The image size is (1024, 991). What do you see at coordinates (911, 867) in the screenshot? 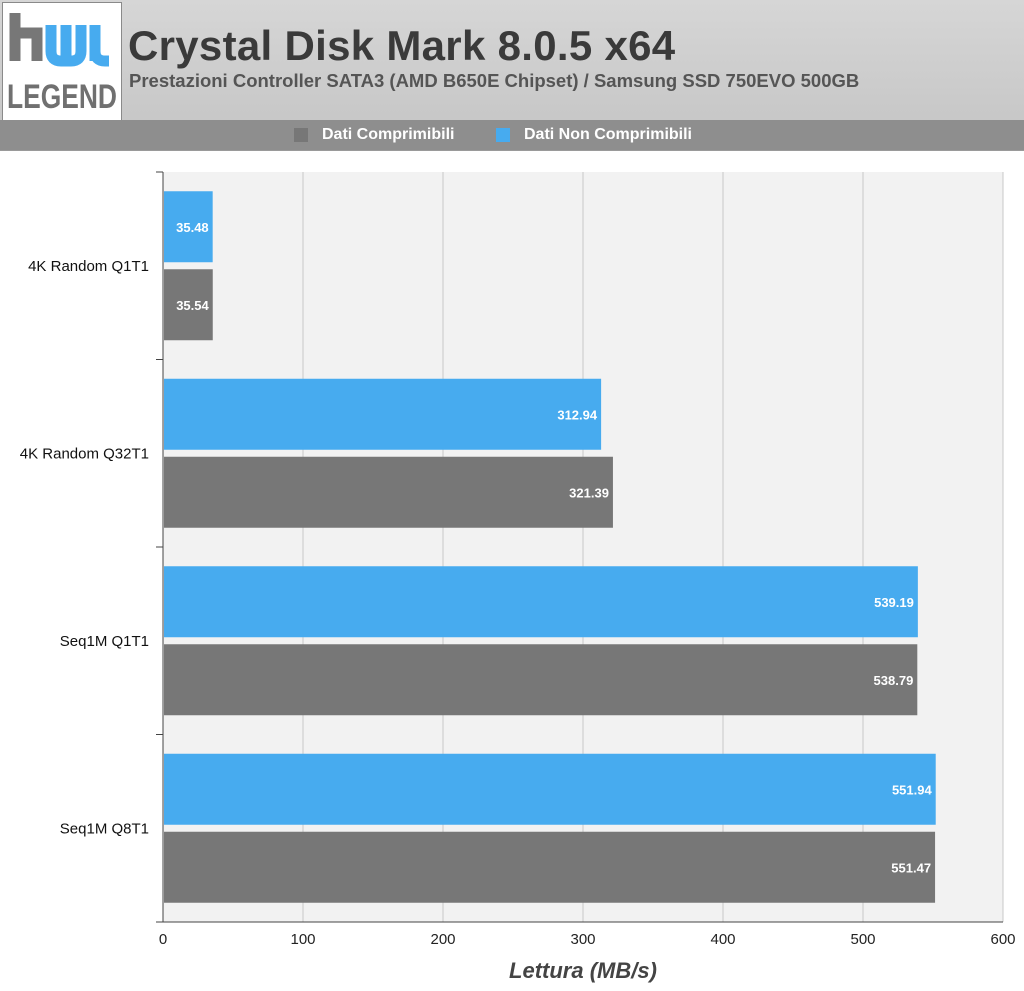
I see `data-label: 551.47` at bounding box center [911, 867].